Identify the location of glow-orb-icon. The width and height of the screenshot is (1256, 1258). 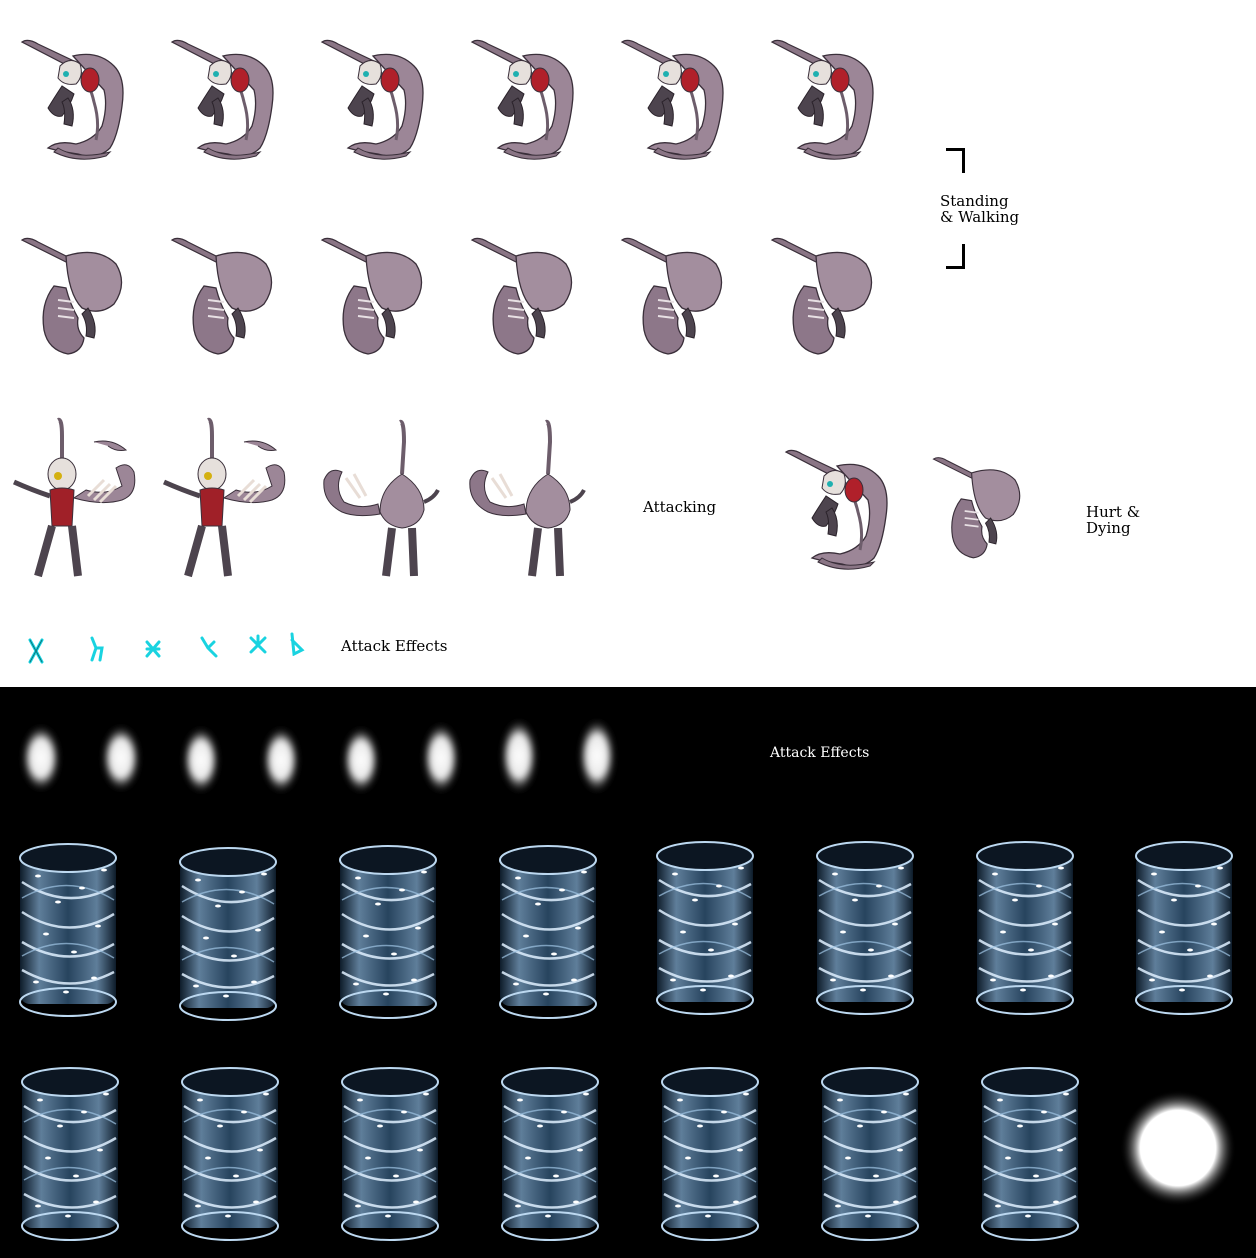
(1178, 1148).